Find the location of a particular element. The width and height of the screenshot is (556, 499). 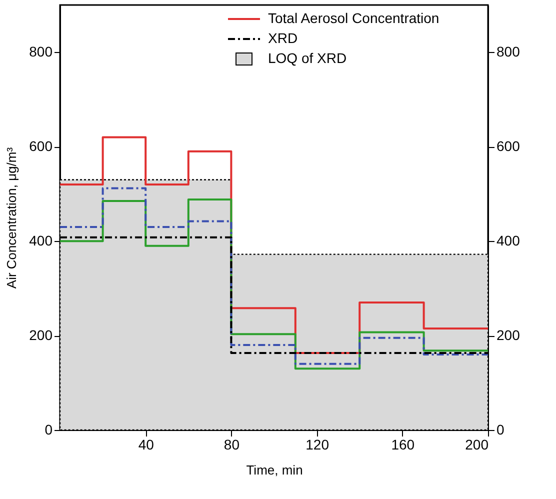

y-tick-label: 200 is located at coordinates (41, 335).